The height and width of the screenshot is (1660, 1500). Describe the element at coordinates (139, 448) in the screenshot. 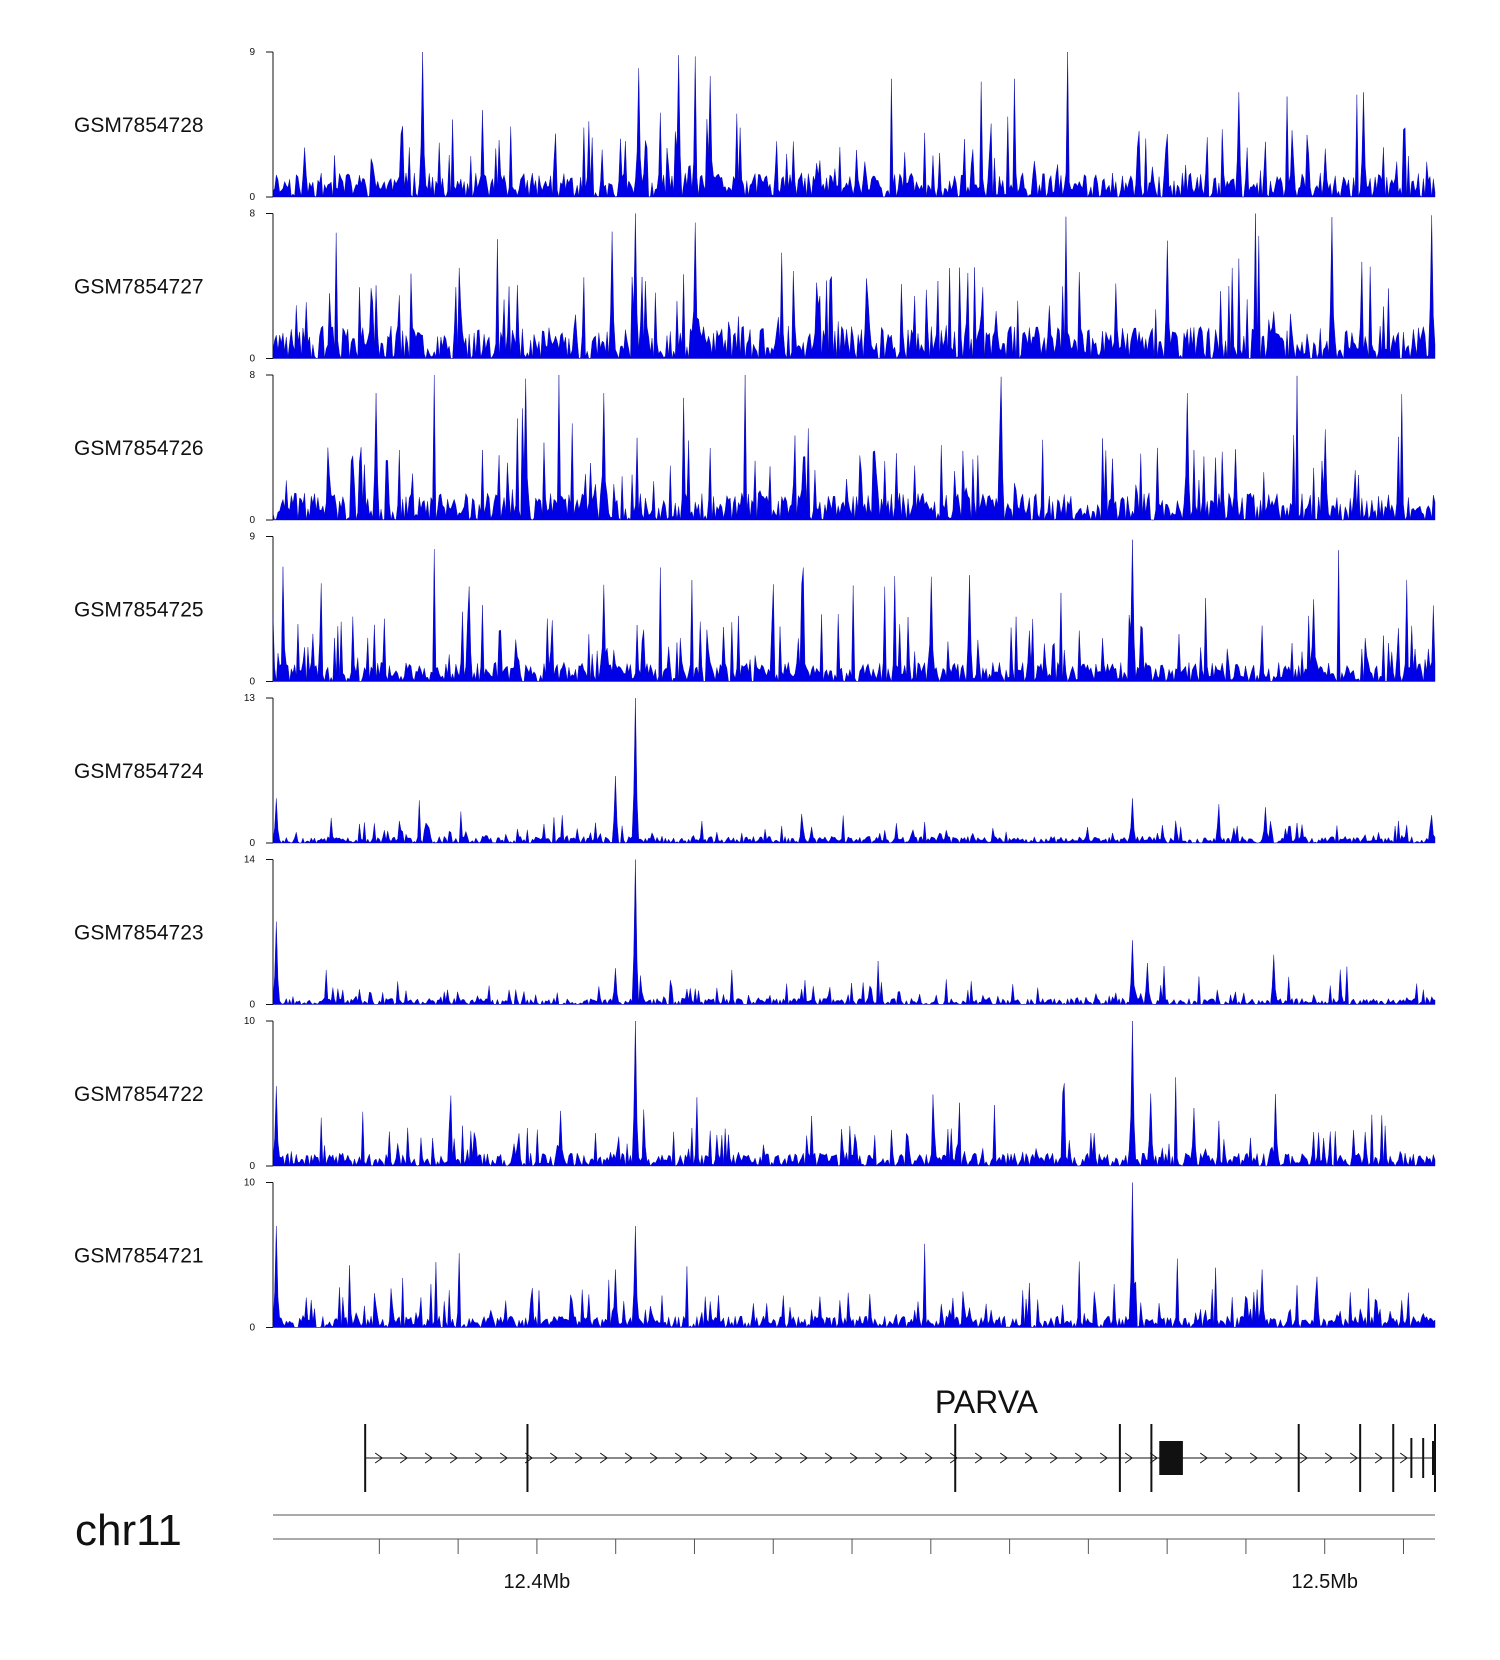

I see `track-label: GSM7854726` at that location.